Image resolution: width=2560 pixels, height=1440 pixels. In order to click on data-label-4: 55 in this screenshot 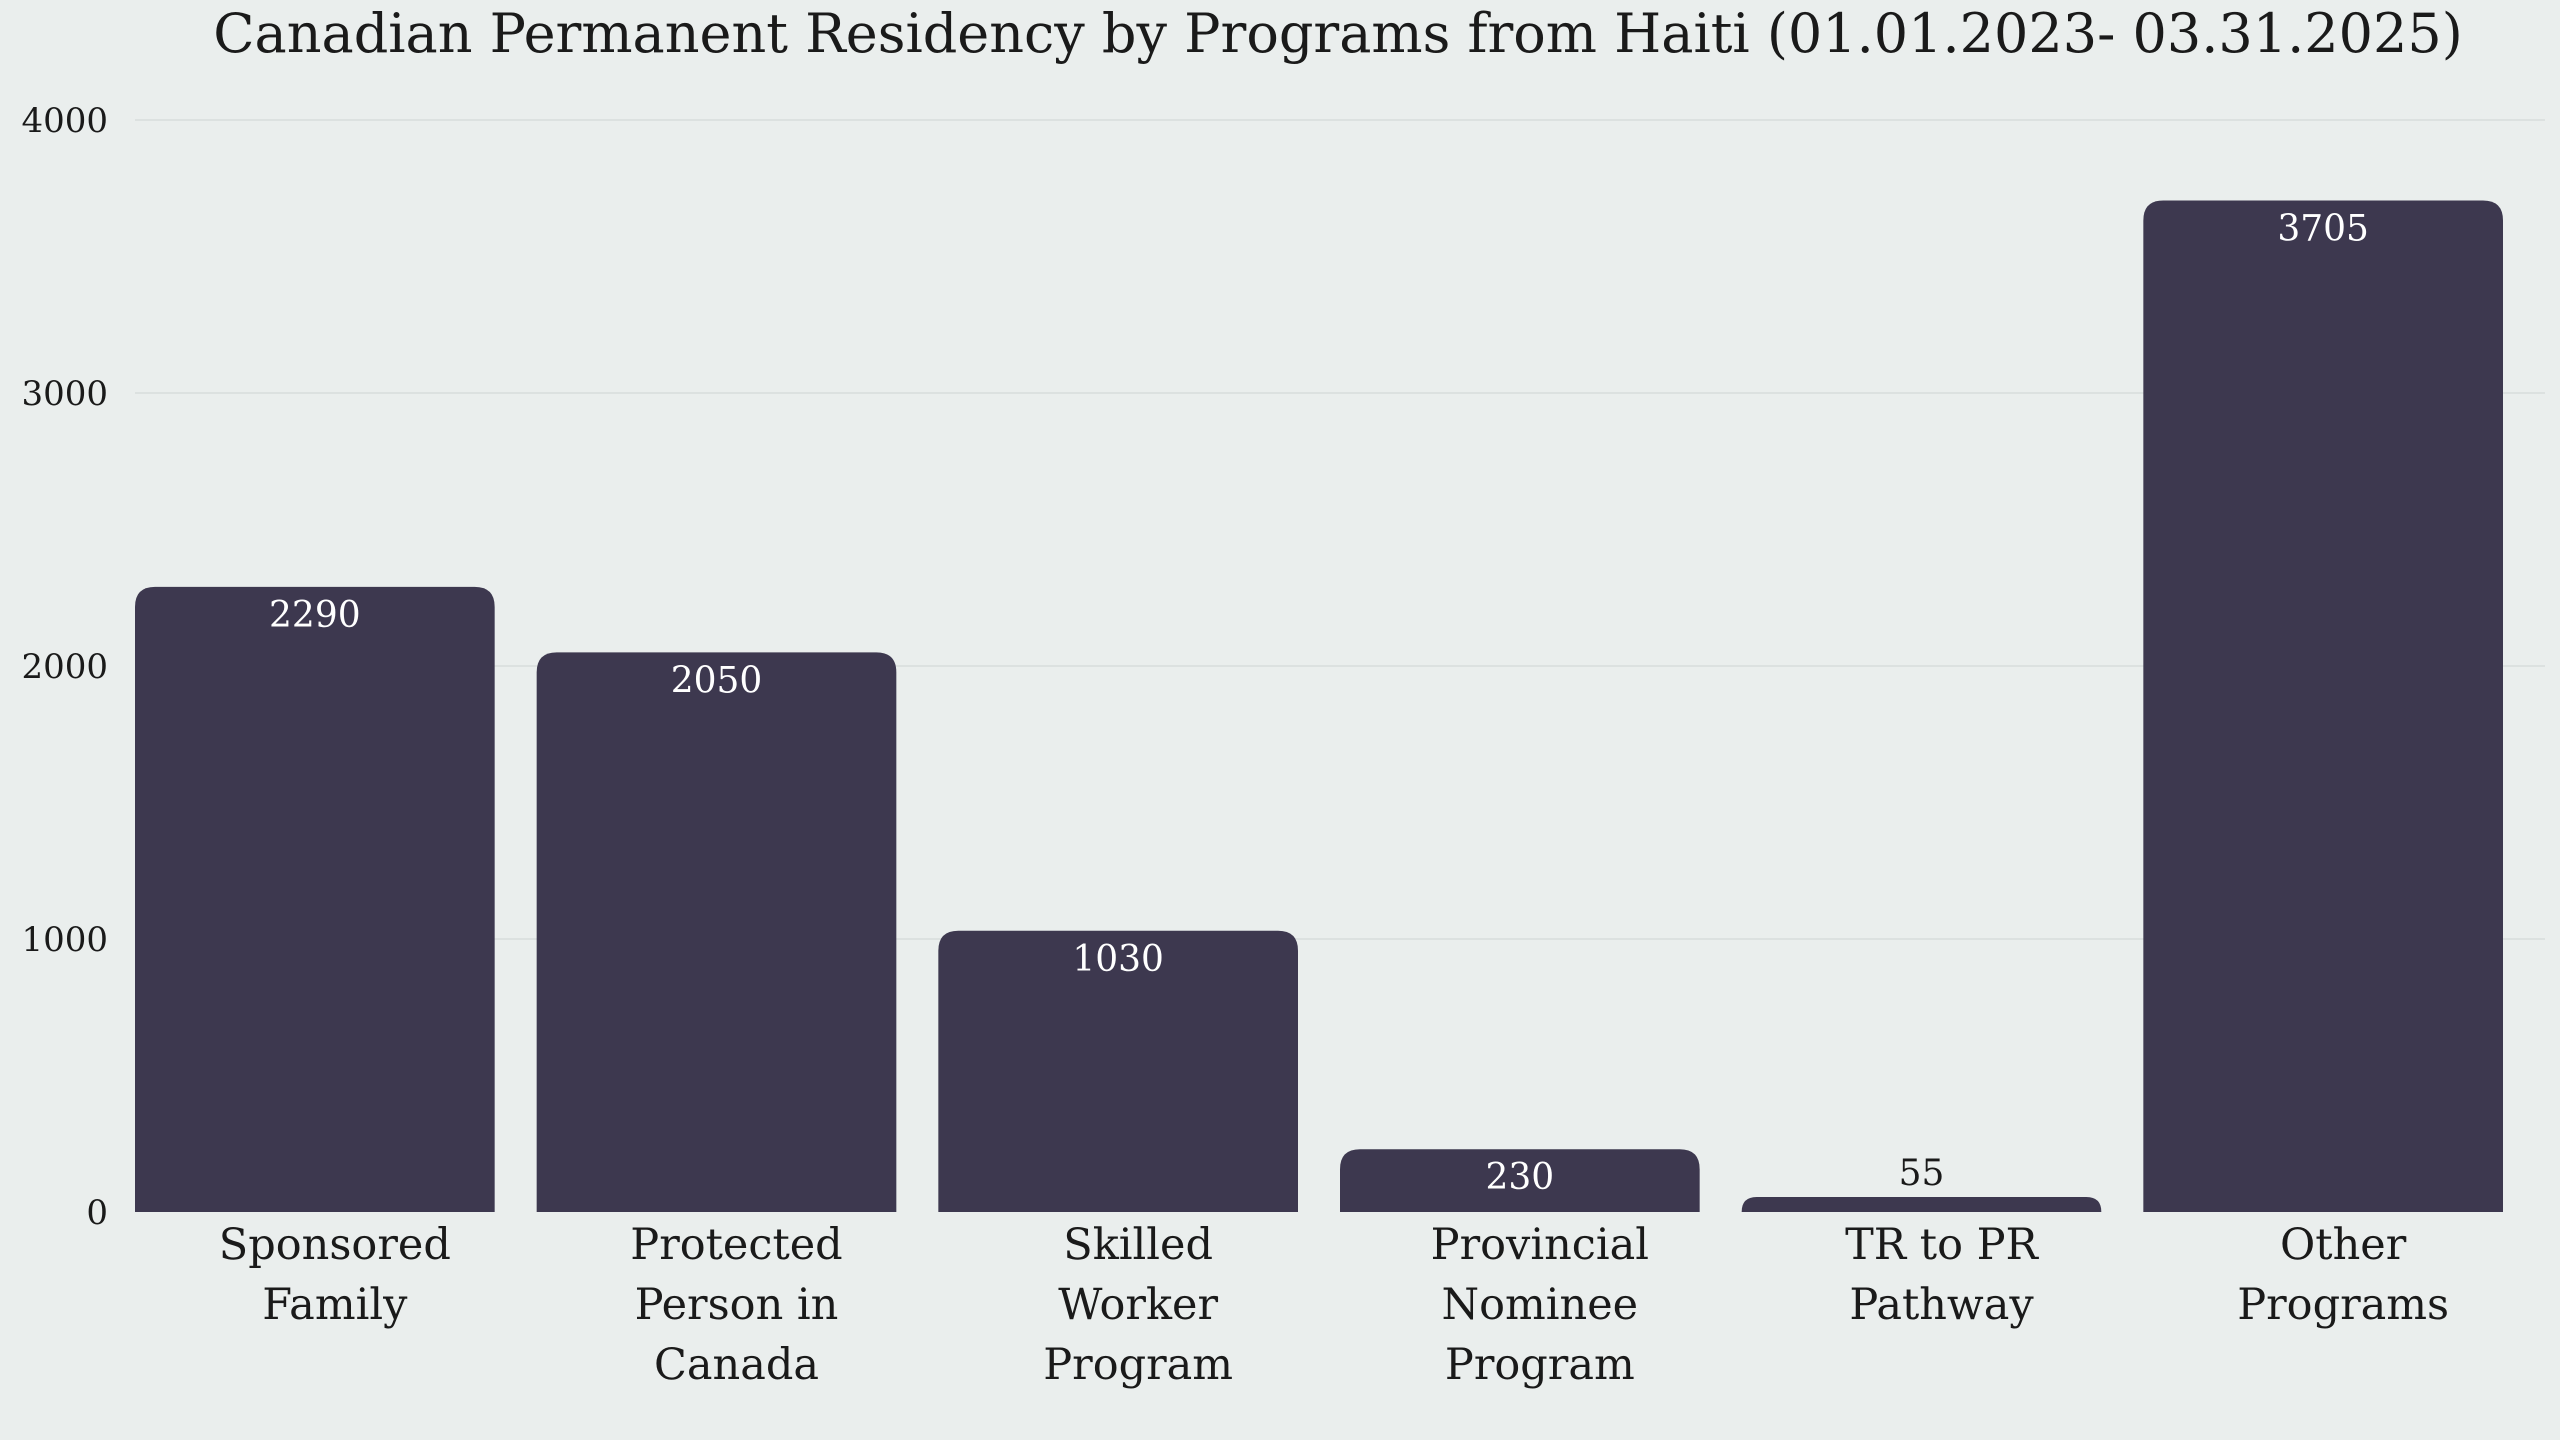, I will do `click(1922, 1173)`.